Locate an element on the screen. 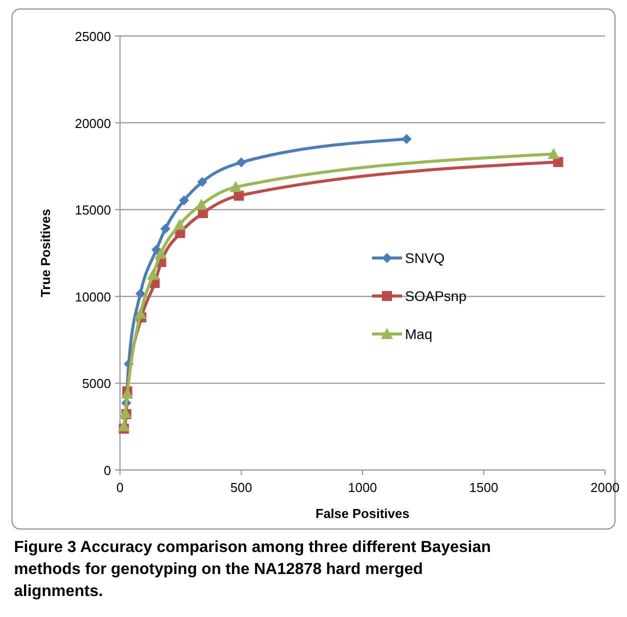  y-tick-label: 15000 is located at coordinates (92, 210).